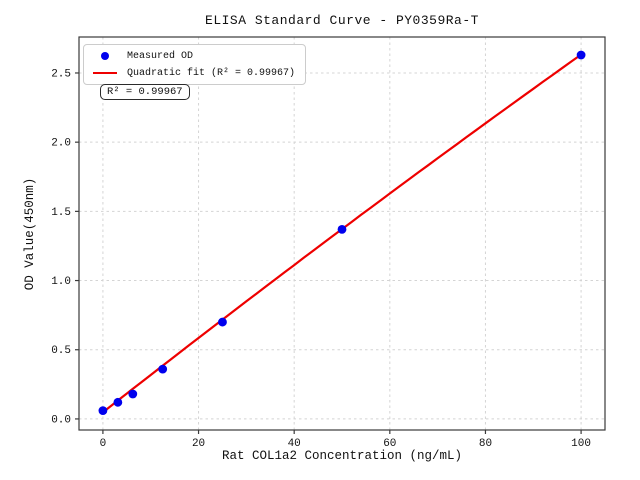 The height and width of the screenshot is (480, 640). What do you see at coordinates (61, 144) in the screenshot?
I see `y-tick-label: 2.0` at bounding box center [61, 144].